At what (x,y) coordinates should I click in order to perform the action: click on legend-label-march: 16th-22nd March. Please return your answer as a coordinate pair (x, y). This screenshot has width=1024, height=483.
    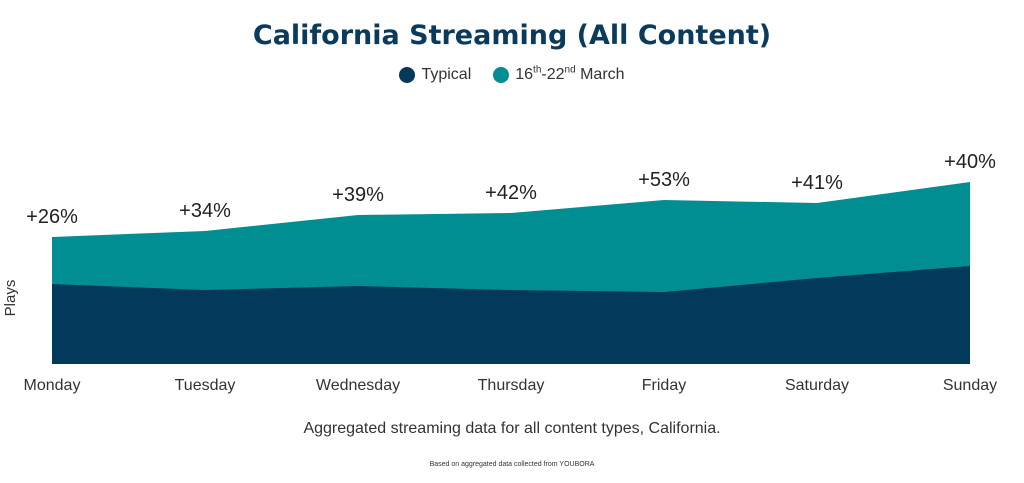
    Looking at the image, I should click on (570, 73).